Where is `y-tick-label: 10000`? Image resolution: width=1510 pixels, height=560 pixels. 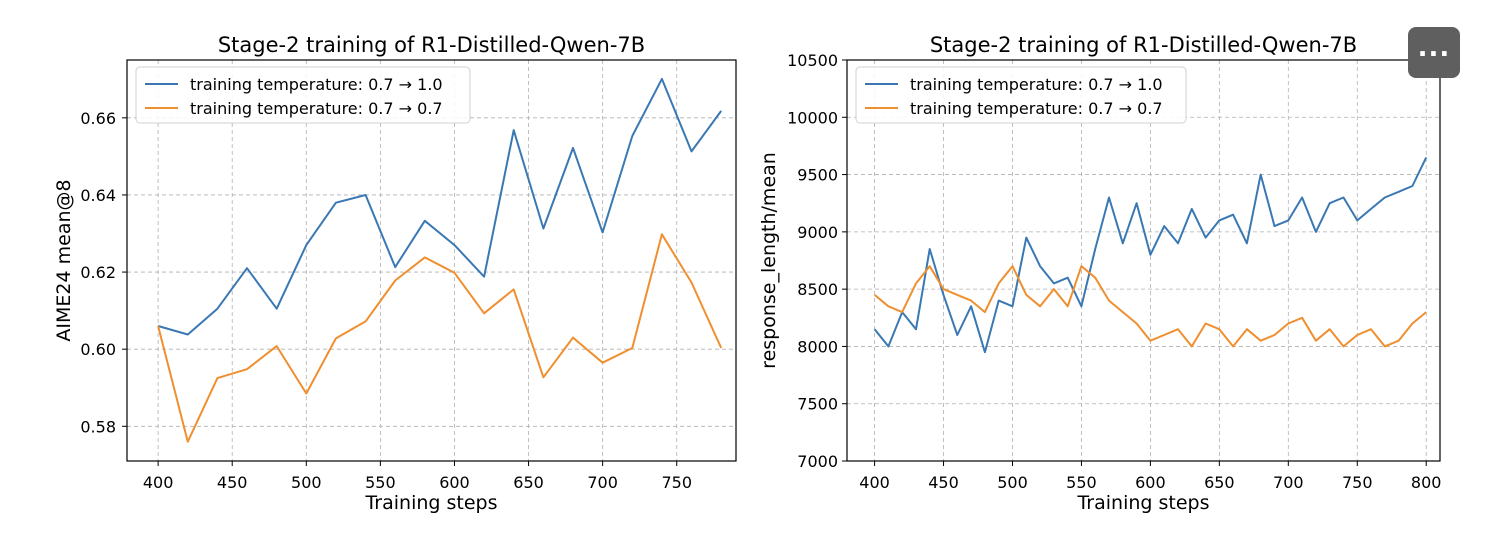
y-tick-label: 10000 is located at coordinates (812, 117).